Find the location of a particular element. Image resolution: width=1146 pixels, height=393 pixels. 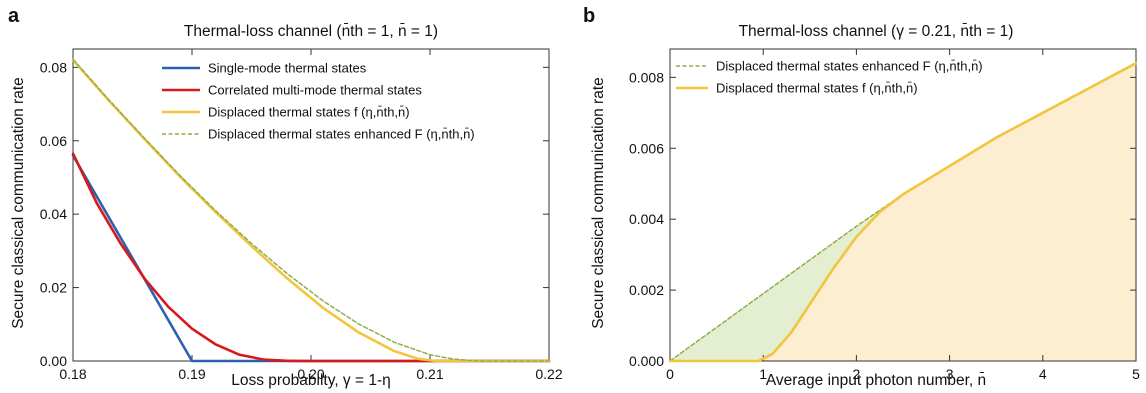

legend-label-1: Correlated multi-mode thermal states is located at coordinates (315, 90).